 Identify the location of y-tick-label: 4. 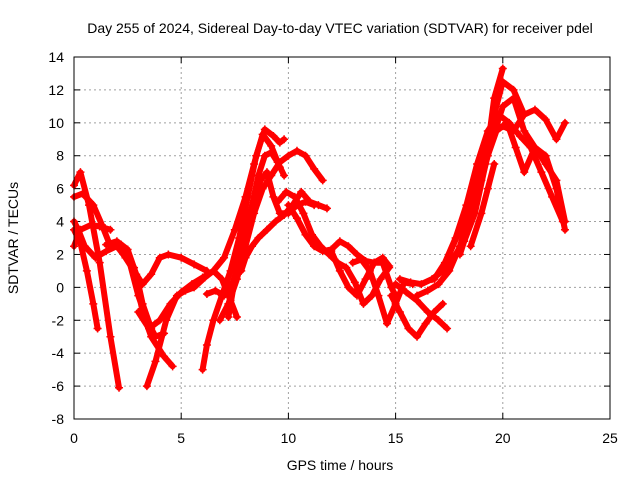
(60, 222).